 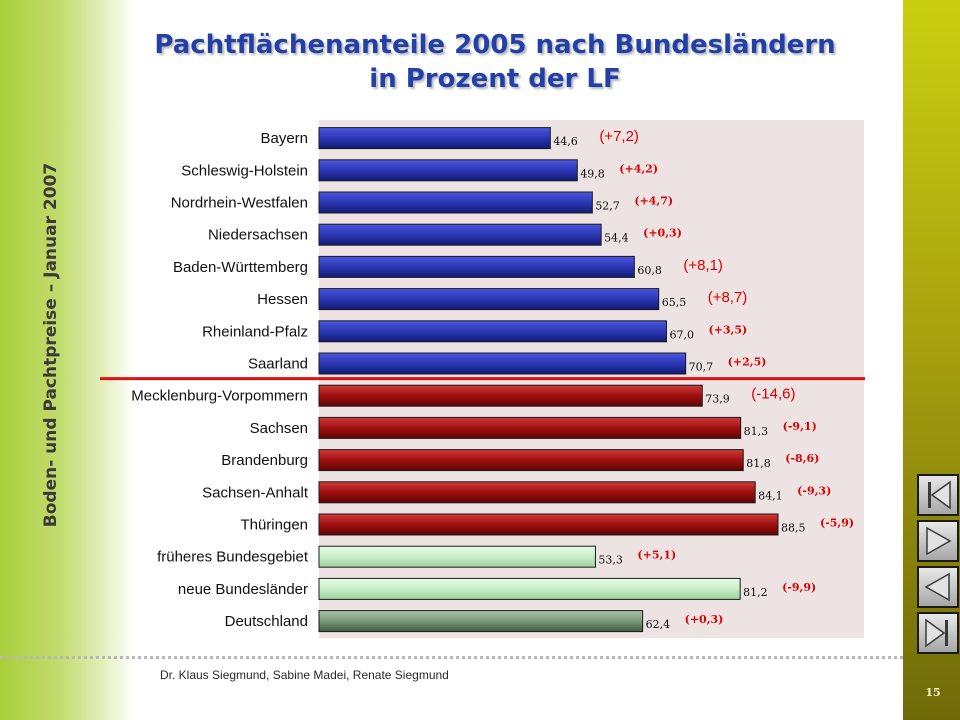 What do you see at coordinates (616, 238) in the screenshot?
I see `value-label: 54,4` at bounding box center [616, 238].